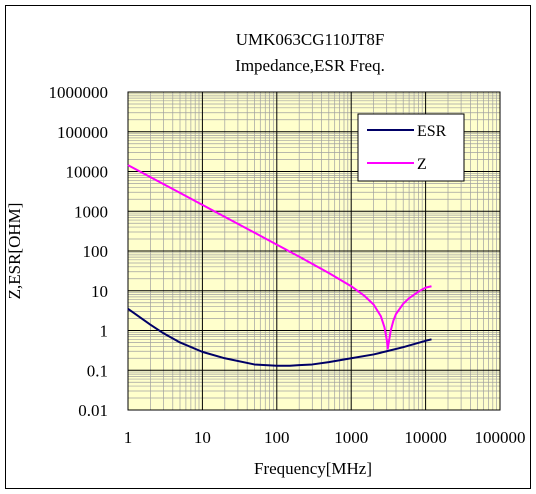 The width and height of the screenshot is (536, 494). Describe the element at coordinates (313, 468) in the screenshot. I see `x-axis-label: Frequency[MHz]` at that location.